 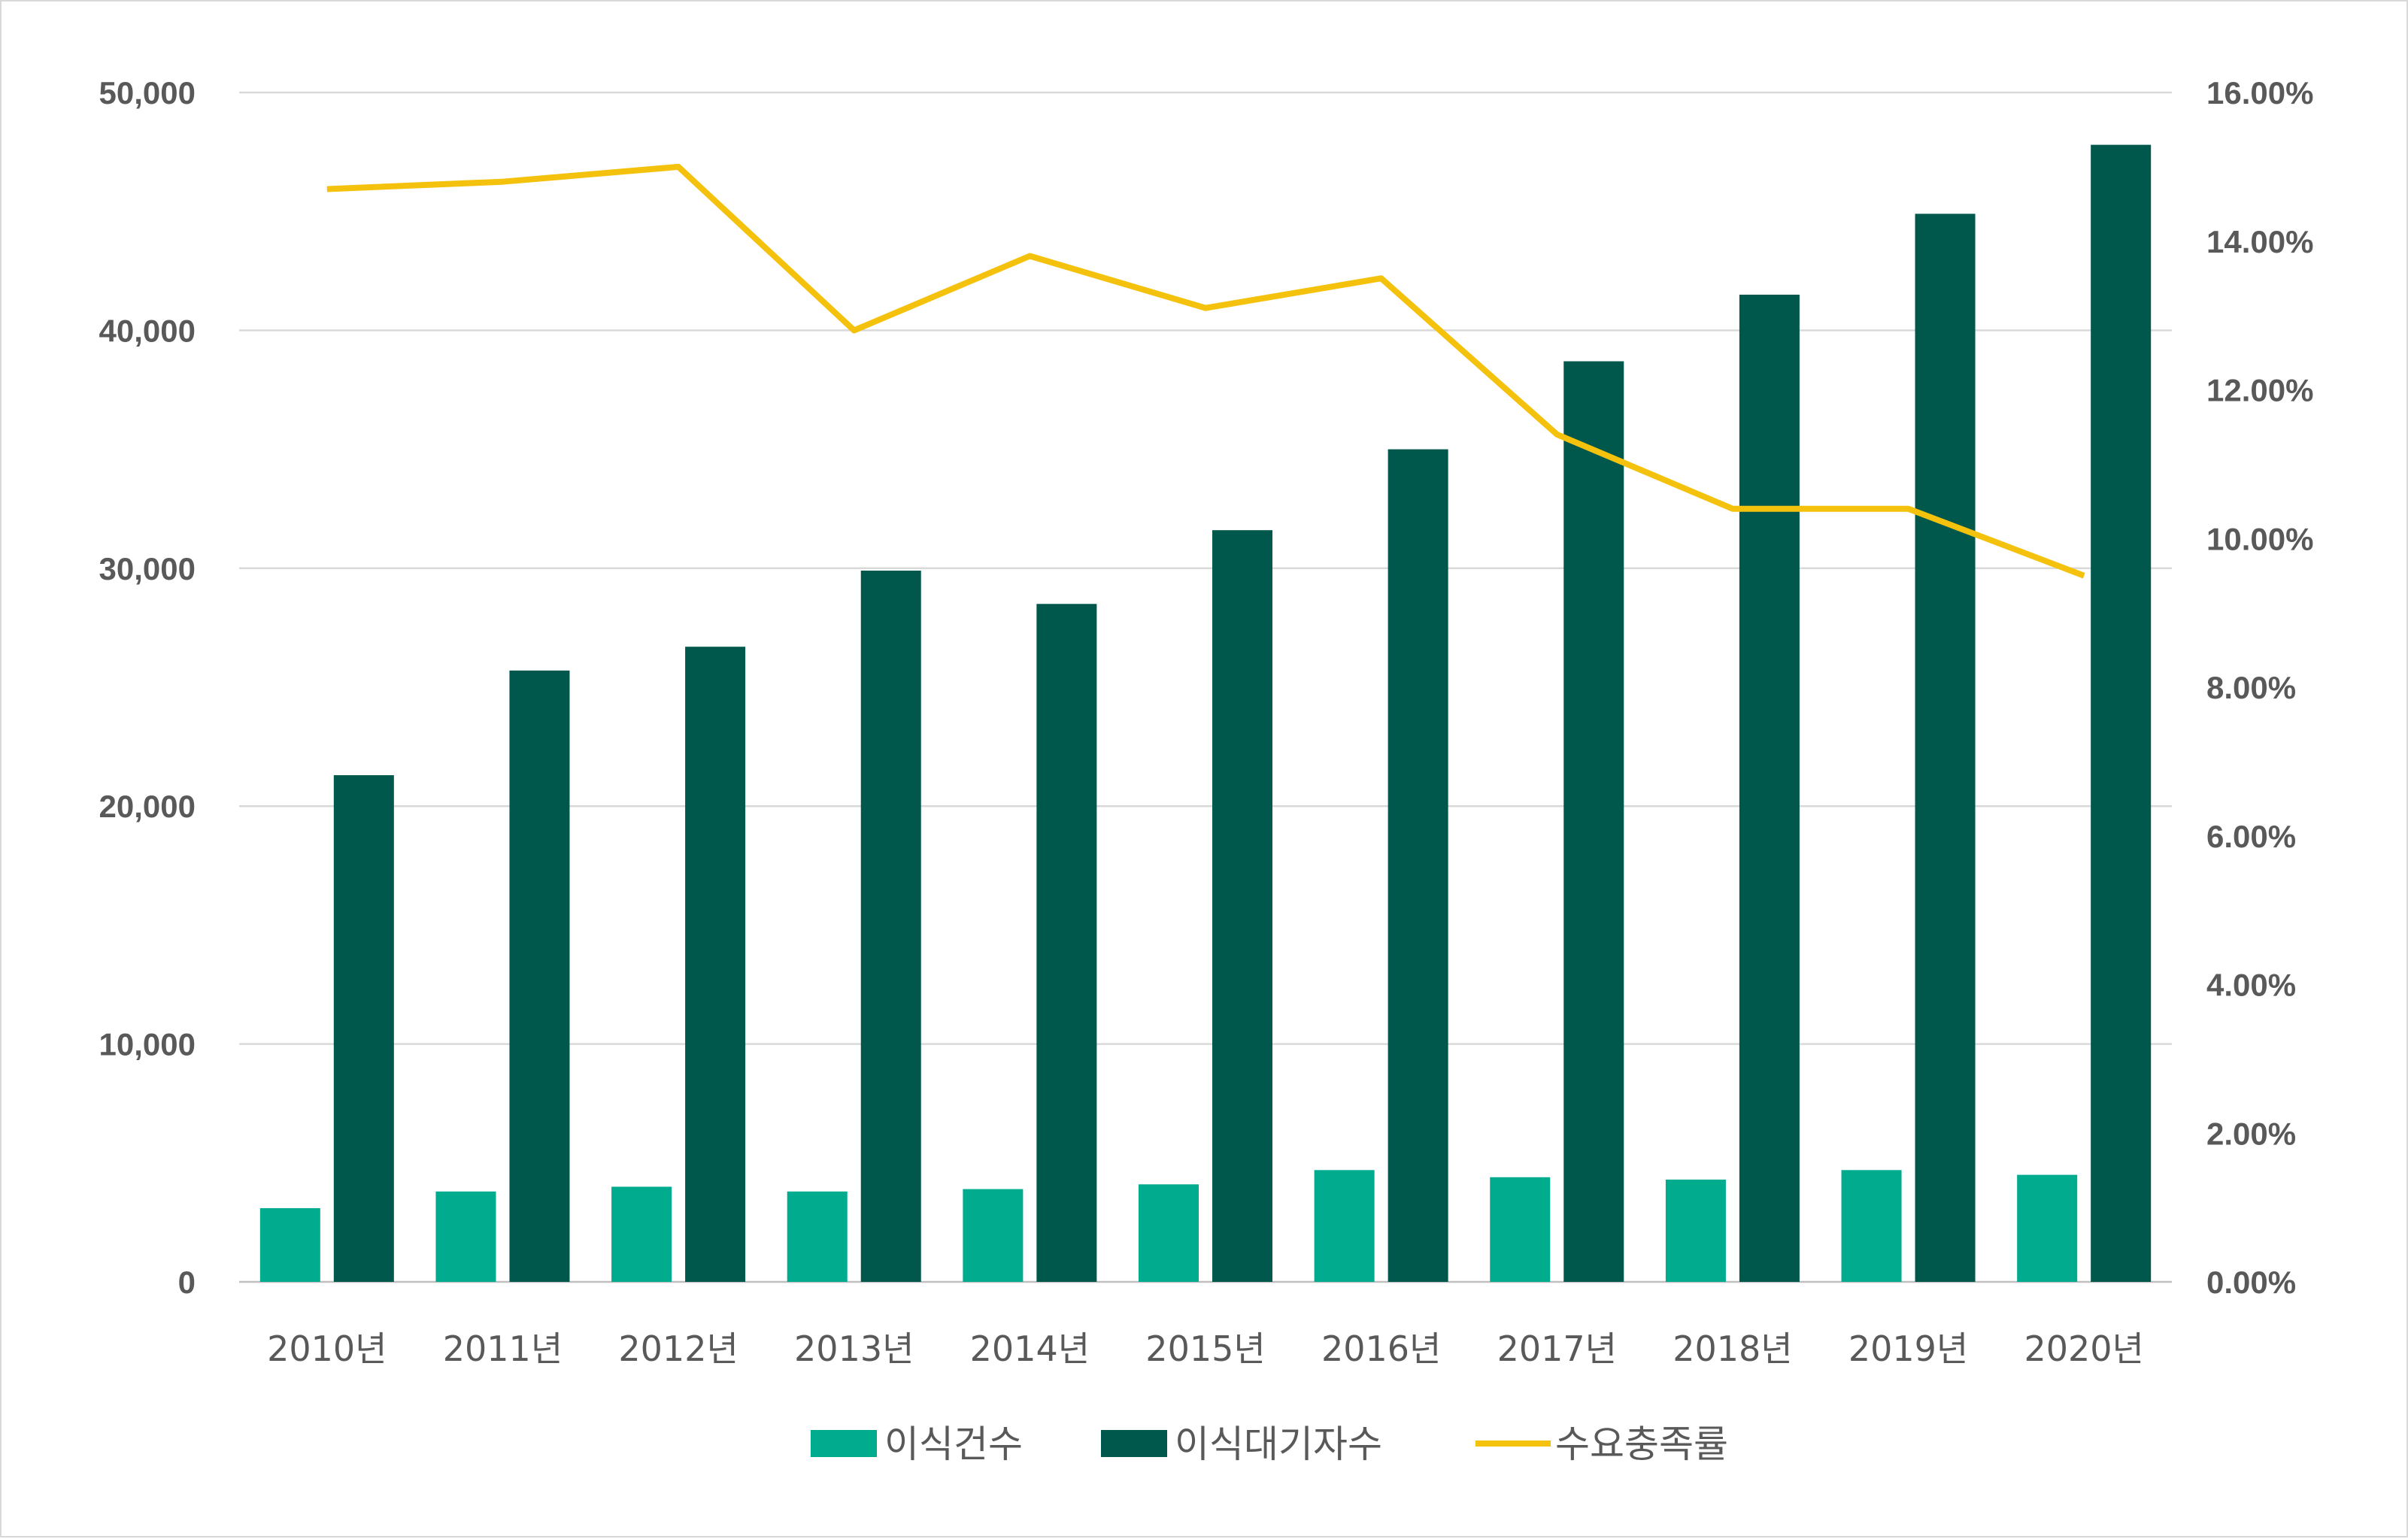 I want to click on left-axis: 0 10,000 20,000 30,000 40,000 50,000, so click(x=147, y=687).